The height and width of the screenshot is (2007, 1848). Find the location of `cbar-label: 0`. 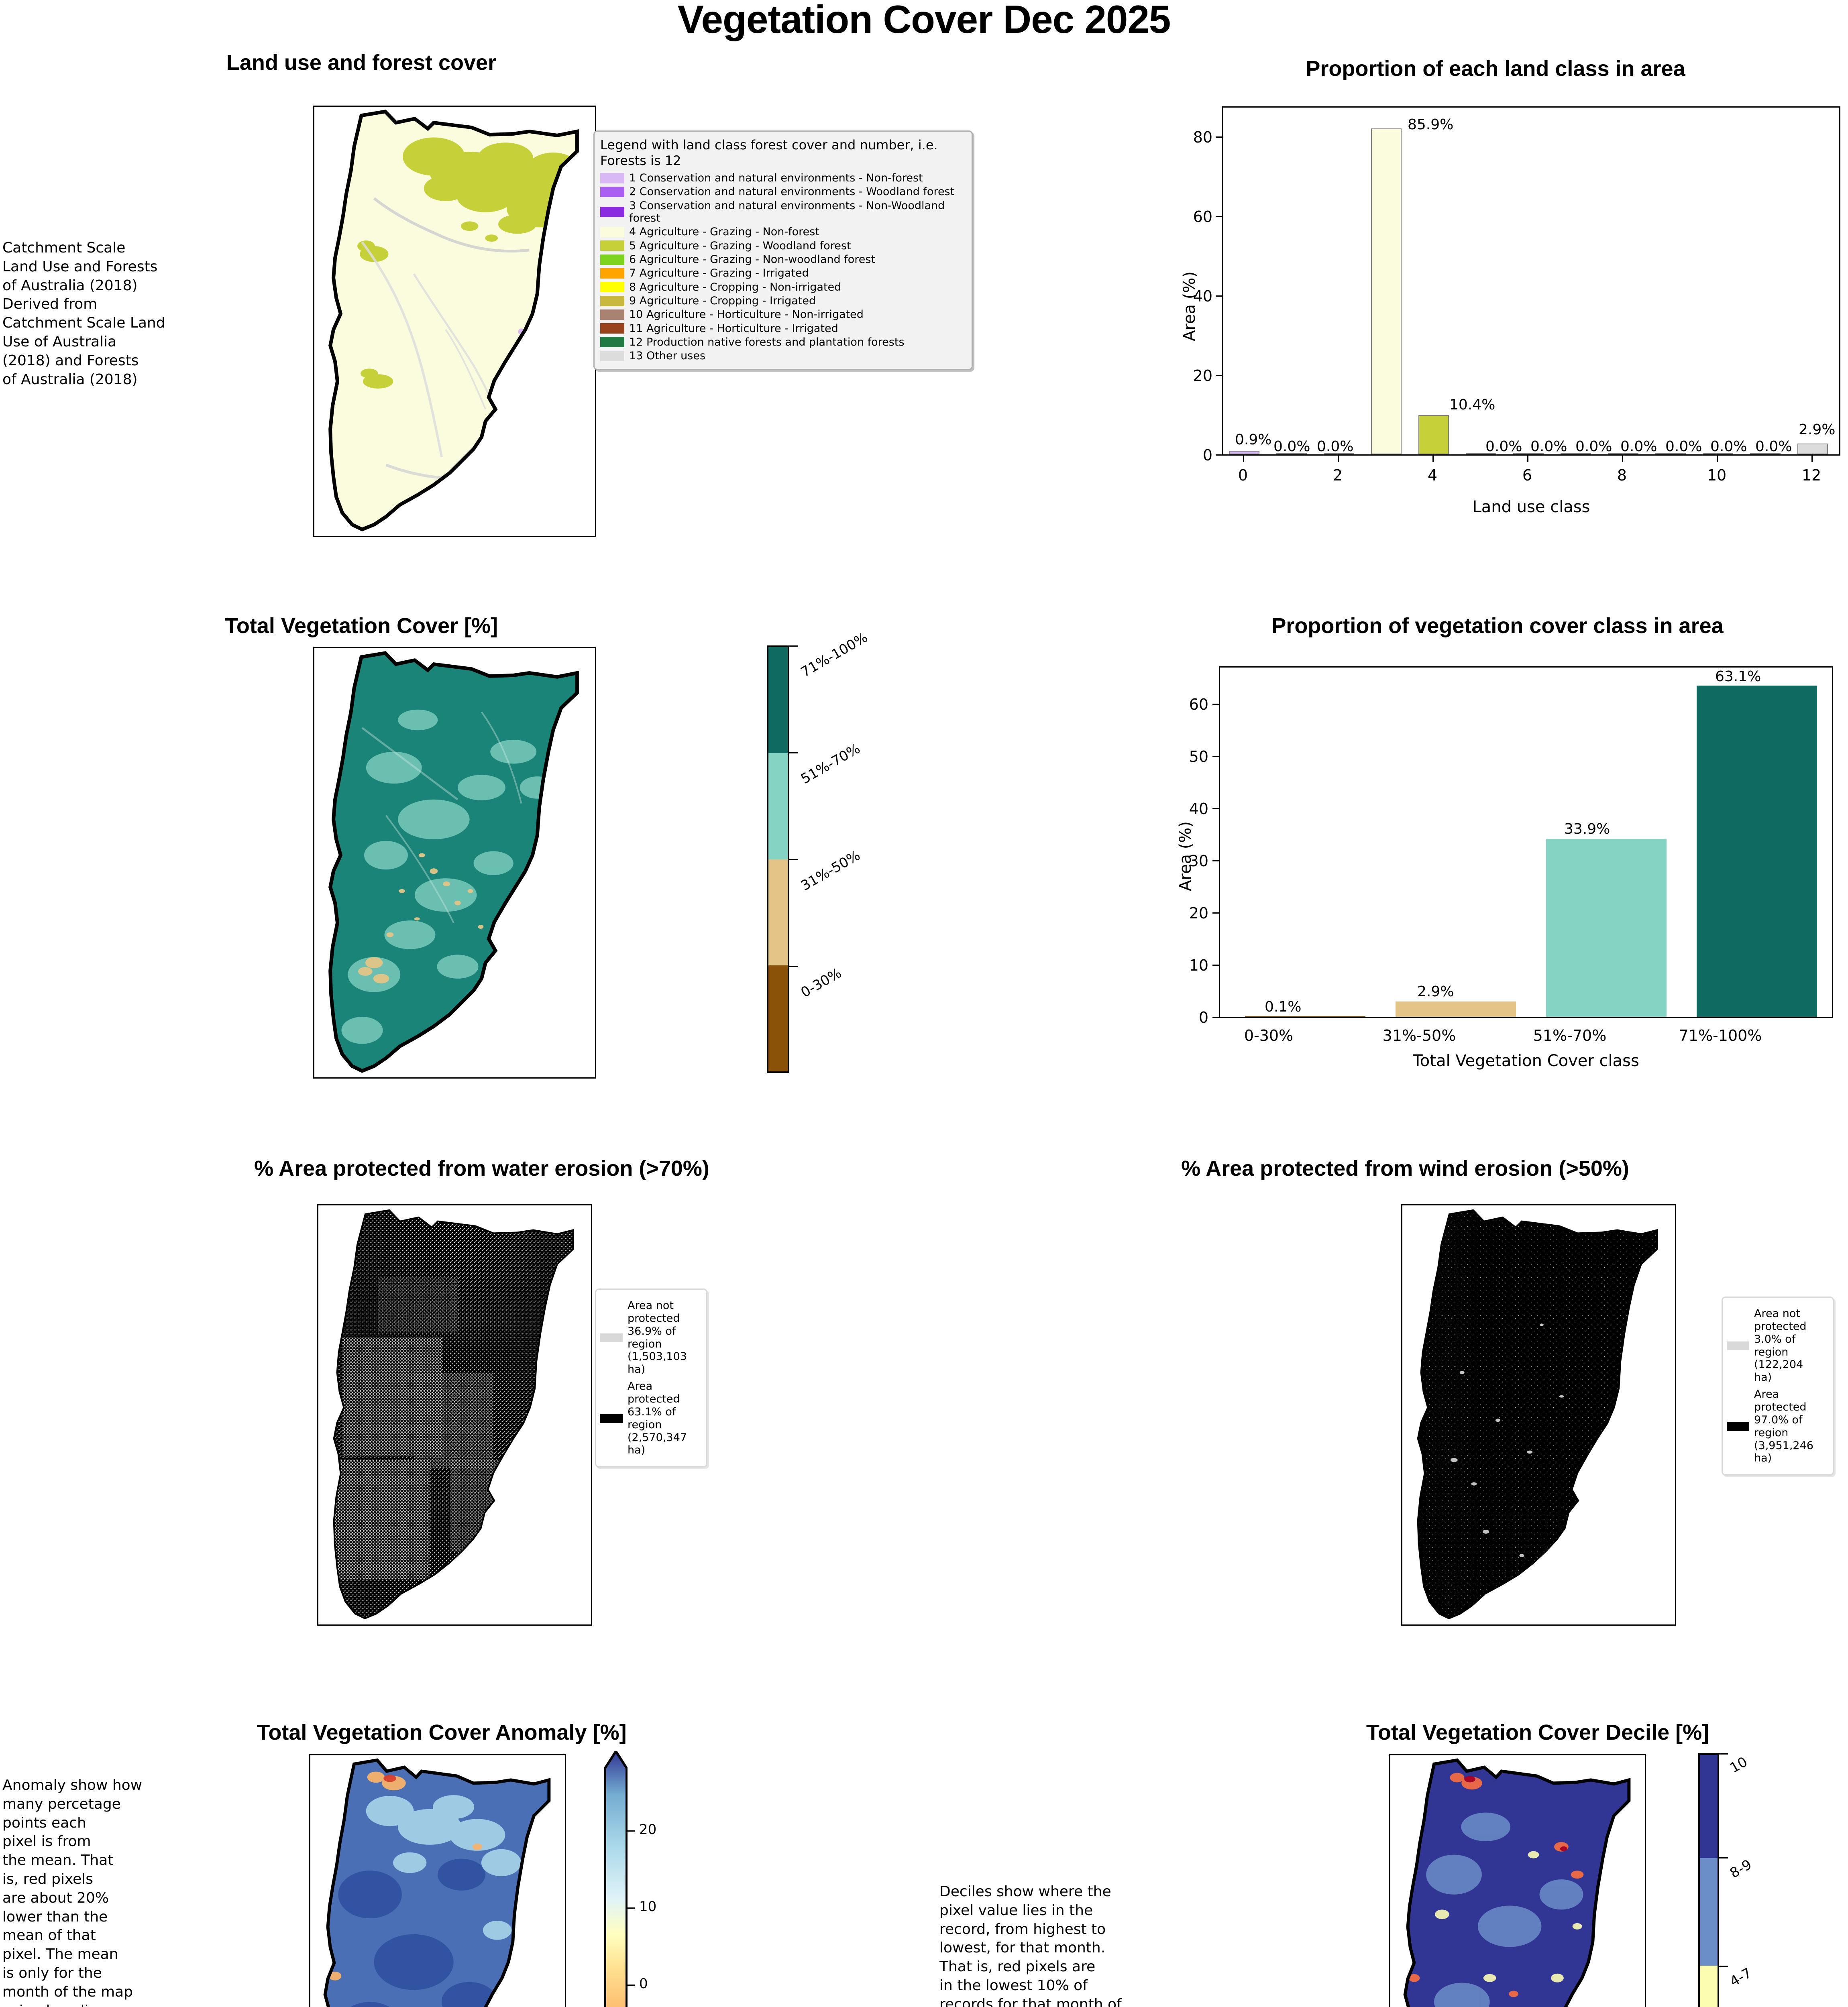

cbar-label: 0 is located at coordinates (643, 1984).